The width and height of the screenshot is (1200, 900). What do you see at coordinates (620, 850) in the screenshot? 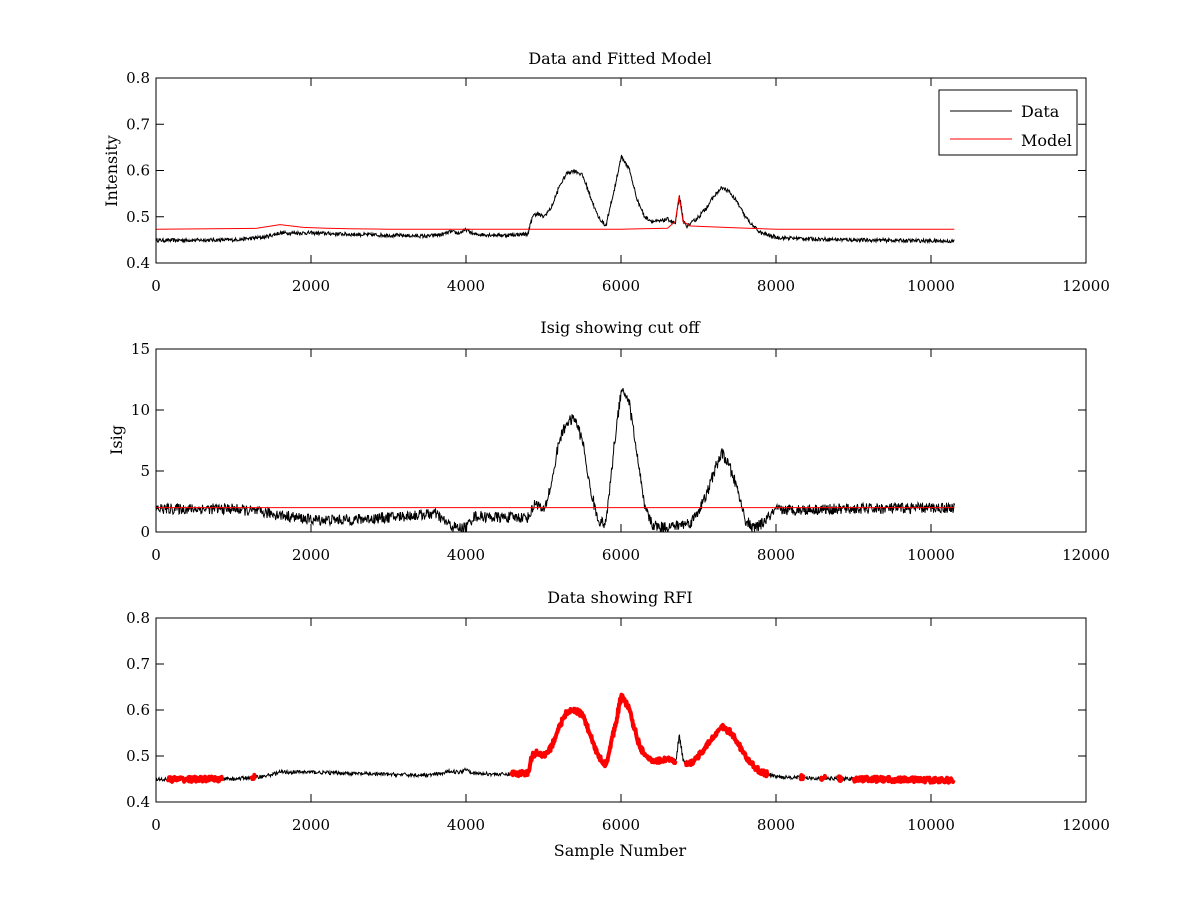
I see `x-axis-label: Sample Number` at bounding box center [620, 850].